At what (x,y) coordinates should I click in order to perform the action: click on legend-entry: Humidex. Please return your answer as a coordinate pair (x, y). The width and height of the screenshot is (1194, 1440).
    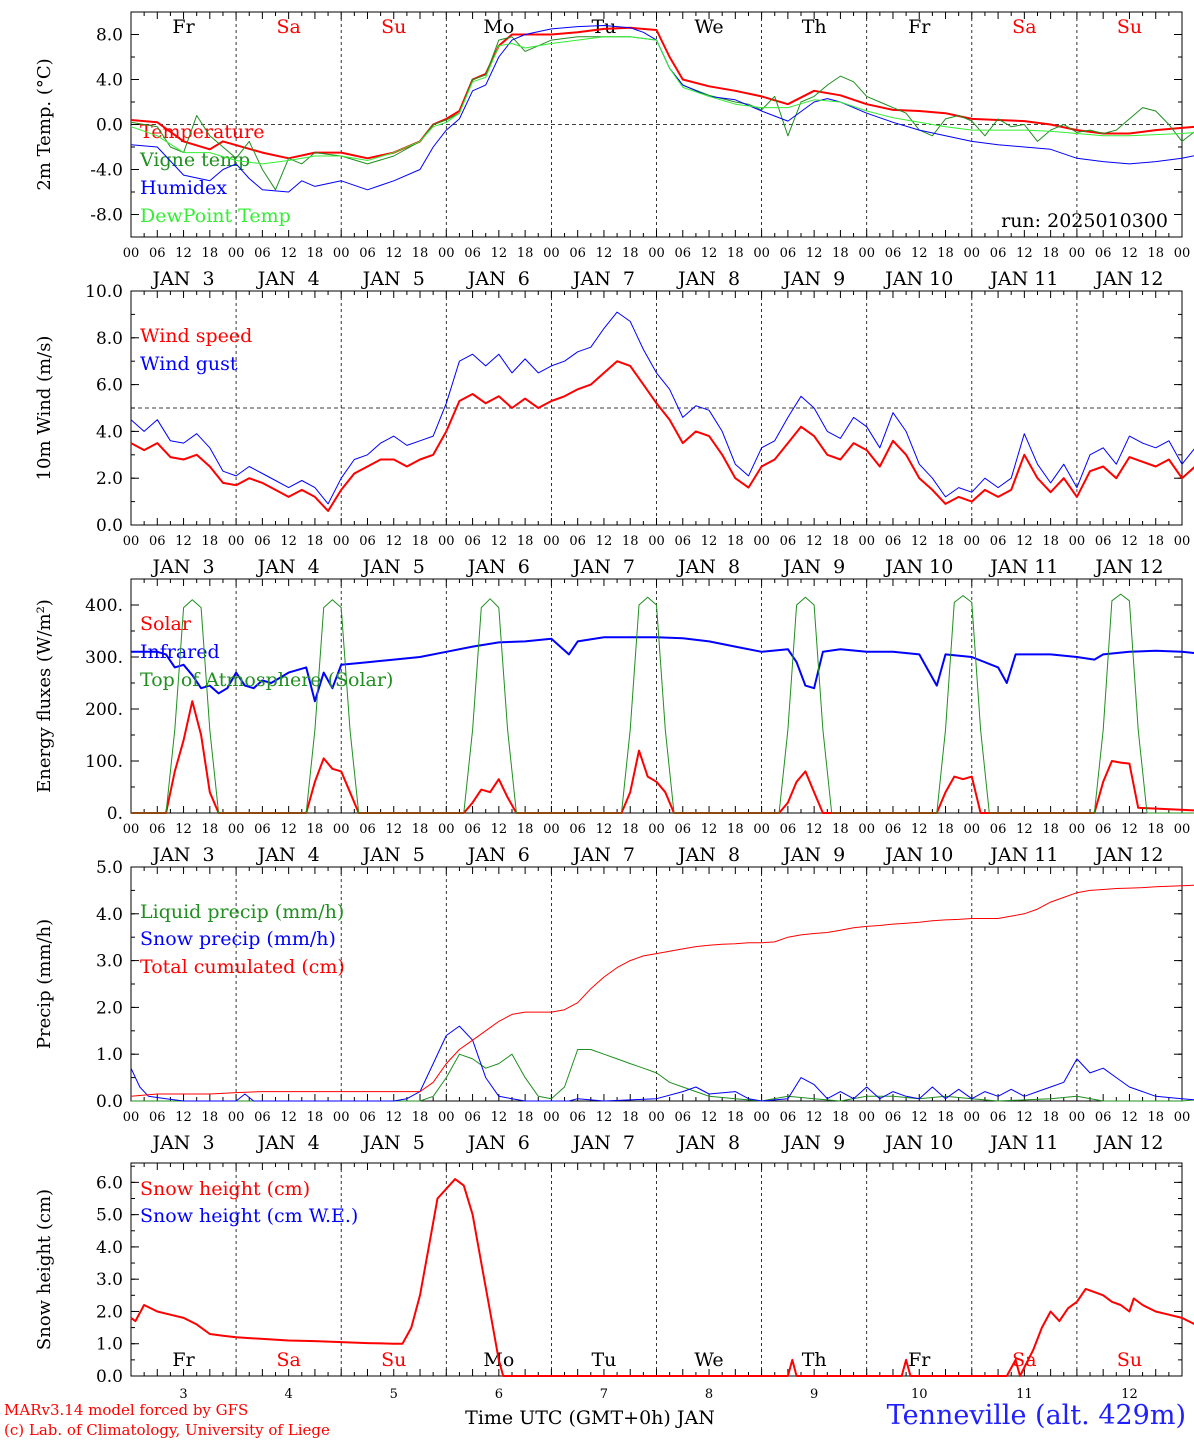
    Looking at the image, I should click on (183, 188).